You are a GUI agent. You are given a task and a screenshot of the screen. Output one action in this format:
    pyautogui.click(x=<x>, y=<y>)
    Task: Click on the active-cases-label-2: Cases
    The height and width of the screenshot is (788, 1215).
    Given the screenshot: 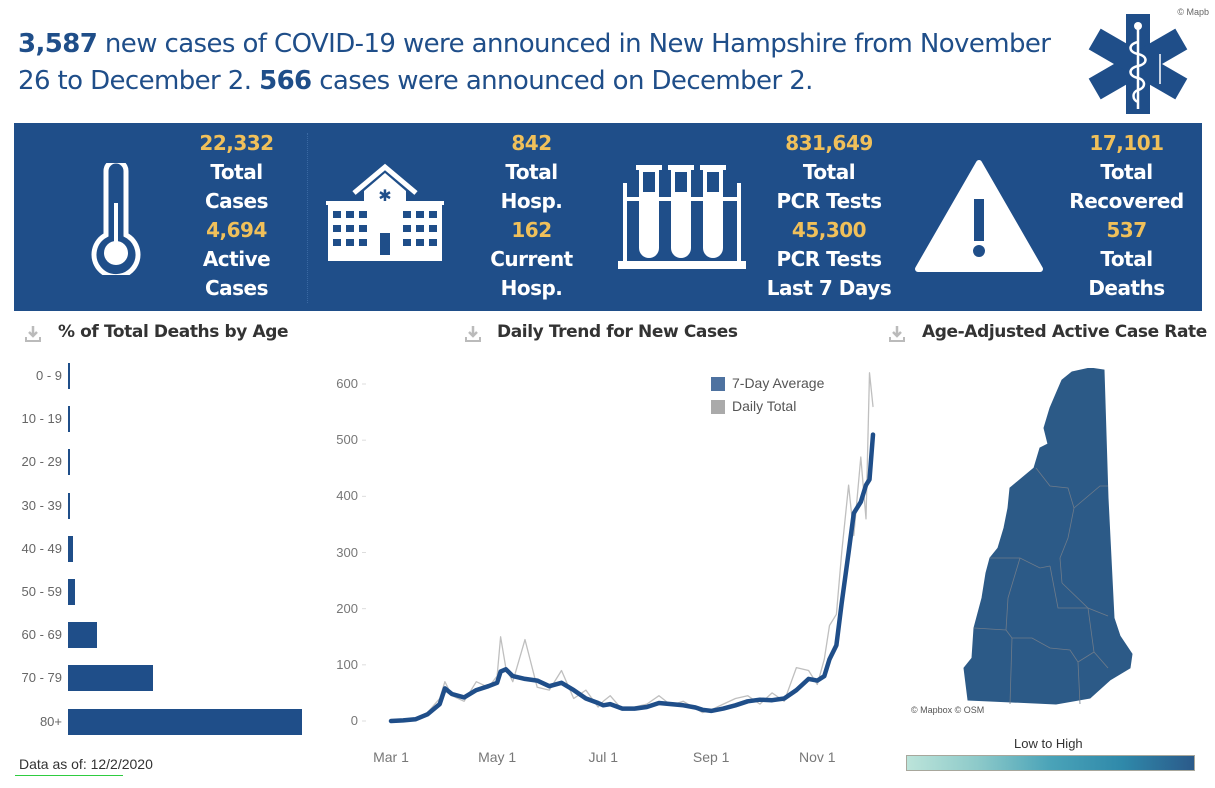 What is the action you would take?
    pyautogui.click(x=236, y=288)
    